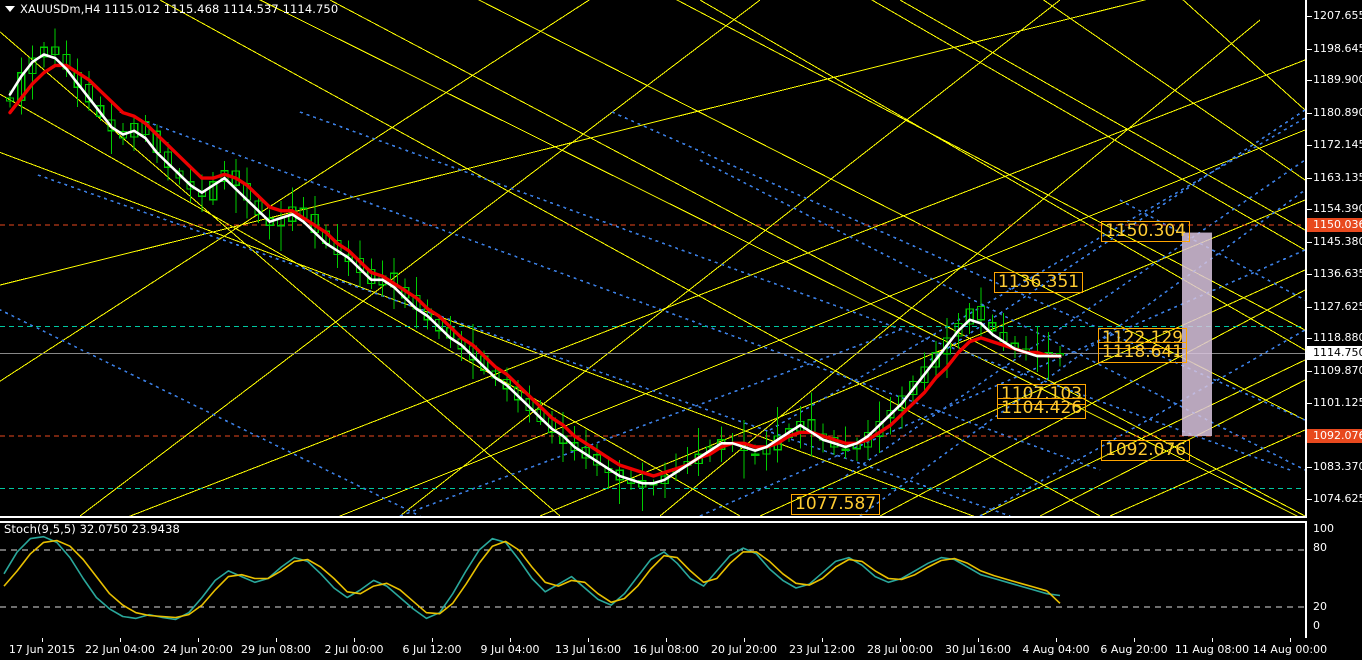  Describe the element at coordinates (1337, 113) in the screenshot. I see `price-axis-label: 1180.890` at that location.